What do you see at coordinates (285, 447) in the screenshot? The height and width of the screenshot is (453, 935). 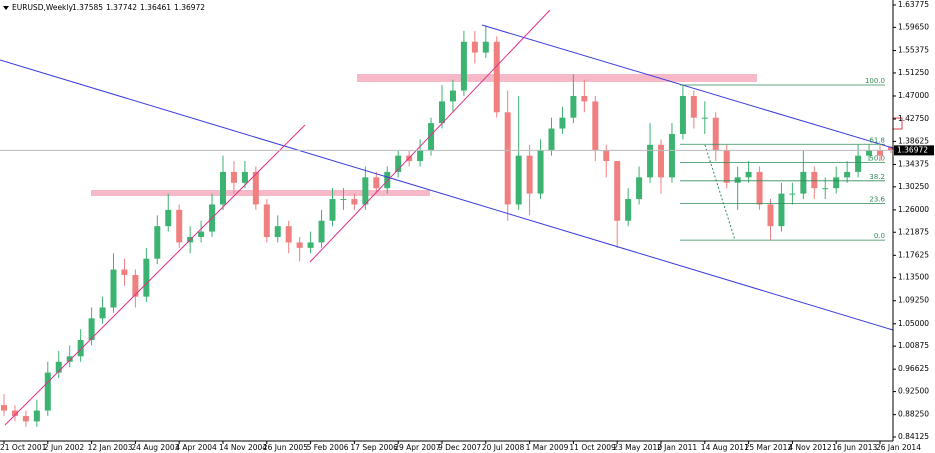 I see `x-tick-label: 26 Jun 2005` at bounding box center [285, 447].